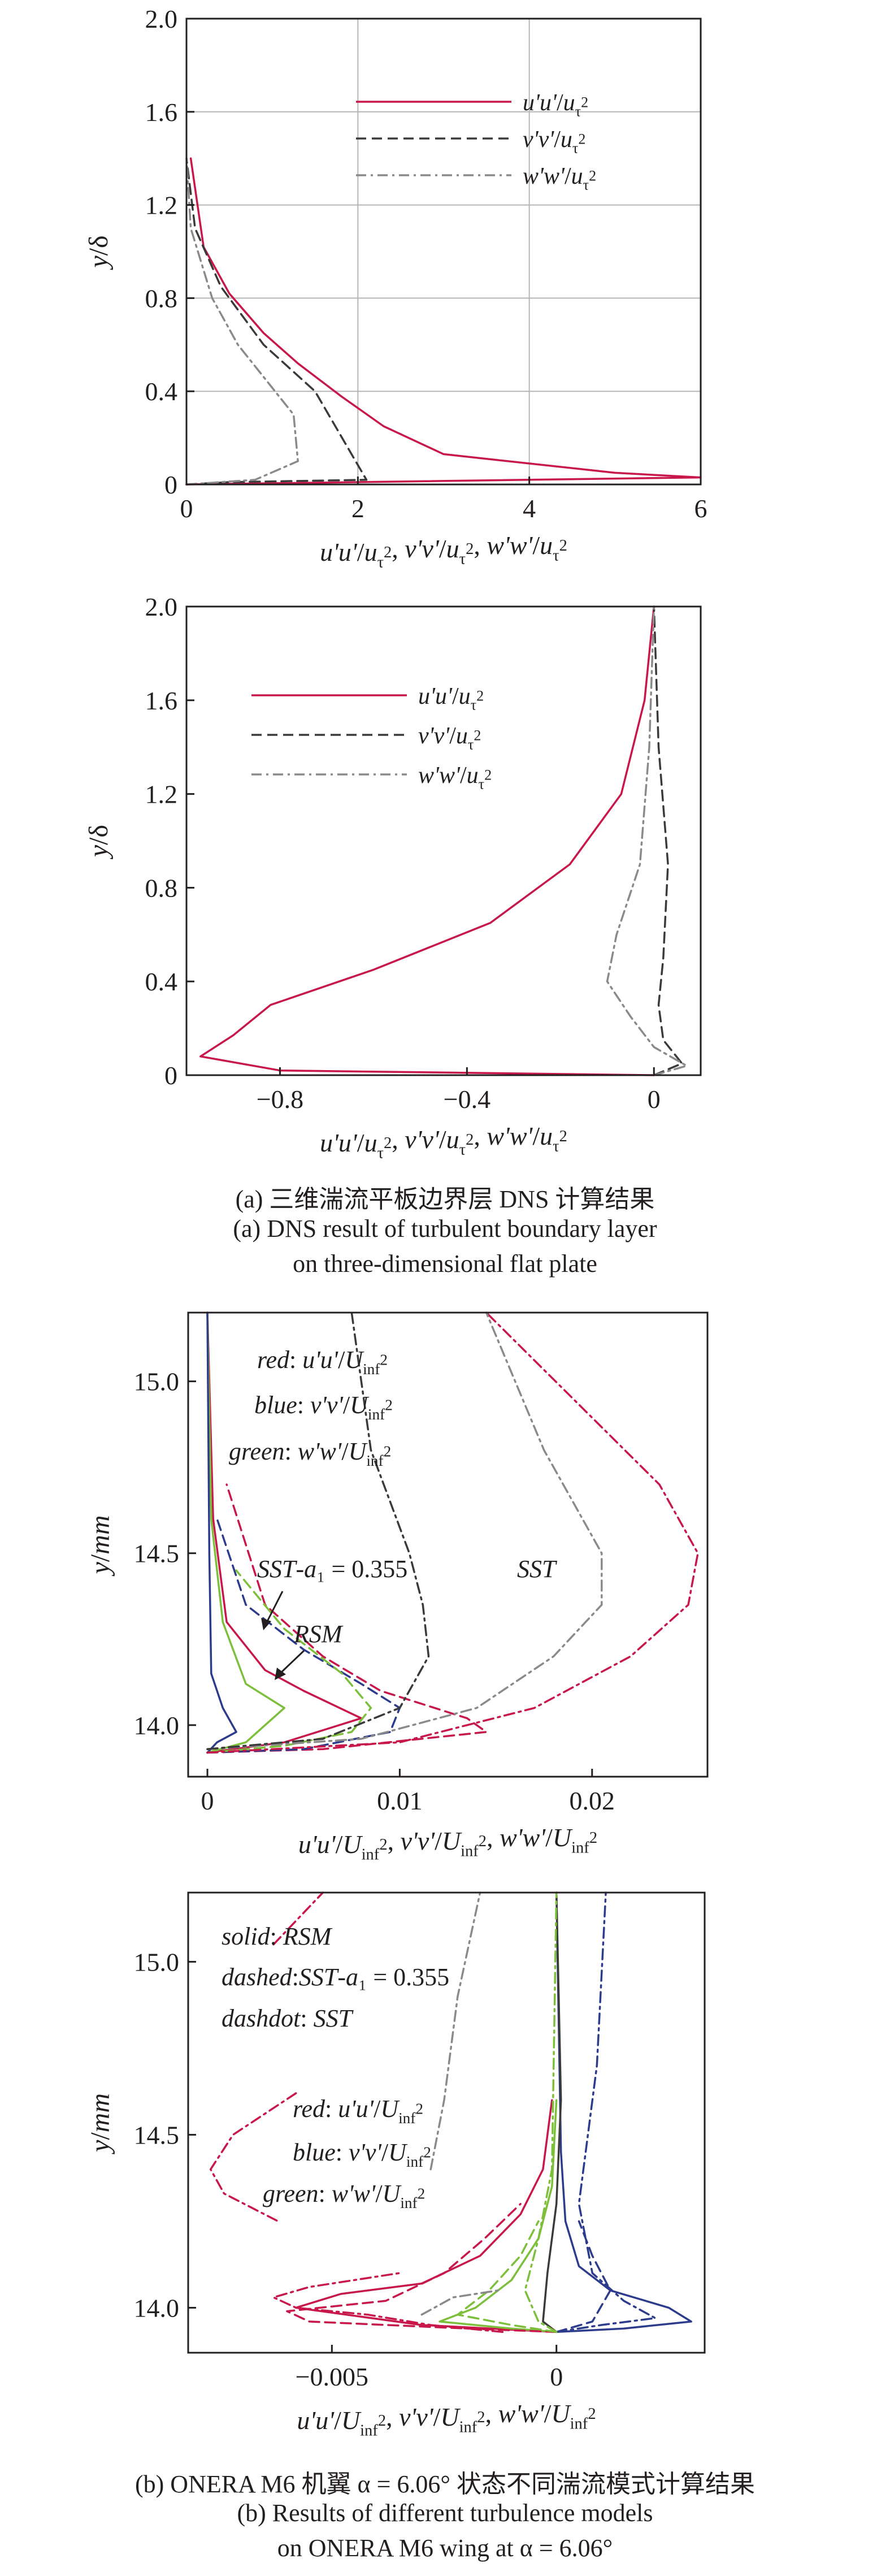  What do you see at coordinates (292, 1661) in the screenshot?
I see `annotation-arrow-rsm` at bounding box center [292, 1661].